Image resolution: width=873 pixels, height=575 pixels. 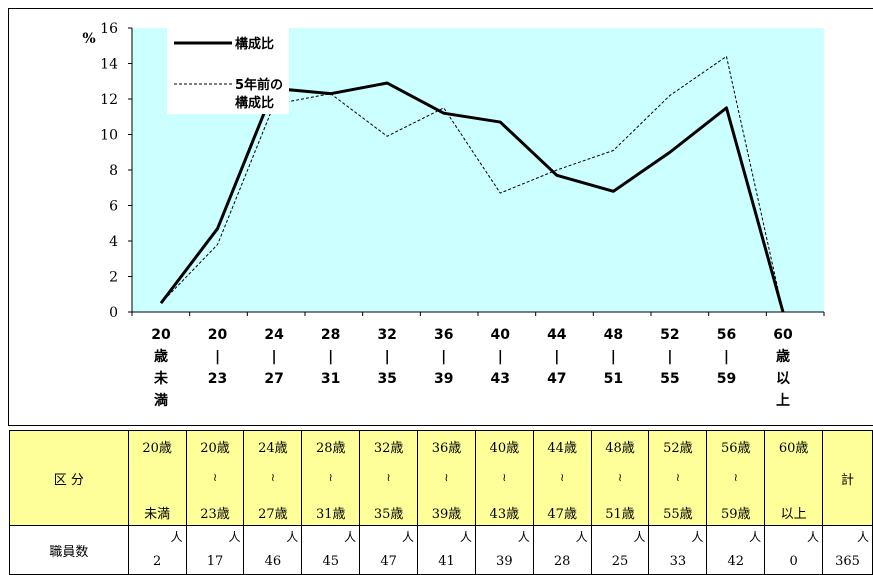 What do you see at coordinates (735, 448) in the screenshot?
I see `age-group-top: 56歳` at bounding box center [735, 448].